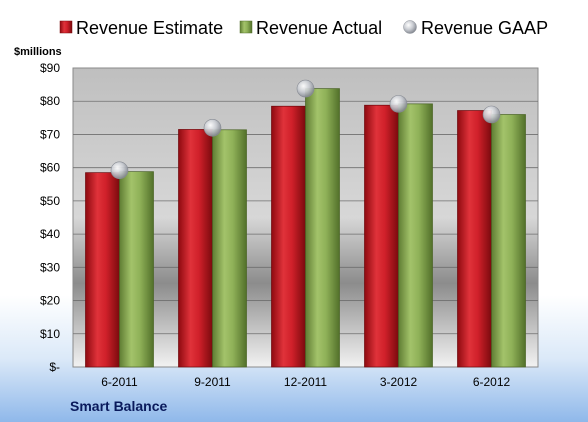 The image size is (588, 422). What do you see at coordinates (484, 28) in the screenshot?
I see `legend-label-revenue-gaap: Revenue GAAP` at bounding box center [484, 28].